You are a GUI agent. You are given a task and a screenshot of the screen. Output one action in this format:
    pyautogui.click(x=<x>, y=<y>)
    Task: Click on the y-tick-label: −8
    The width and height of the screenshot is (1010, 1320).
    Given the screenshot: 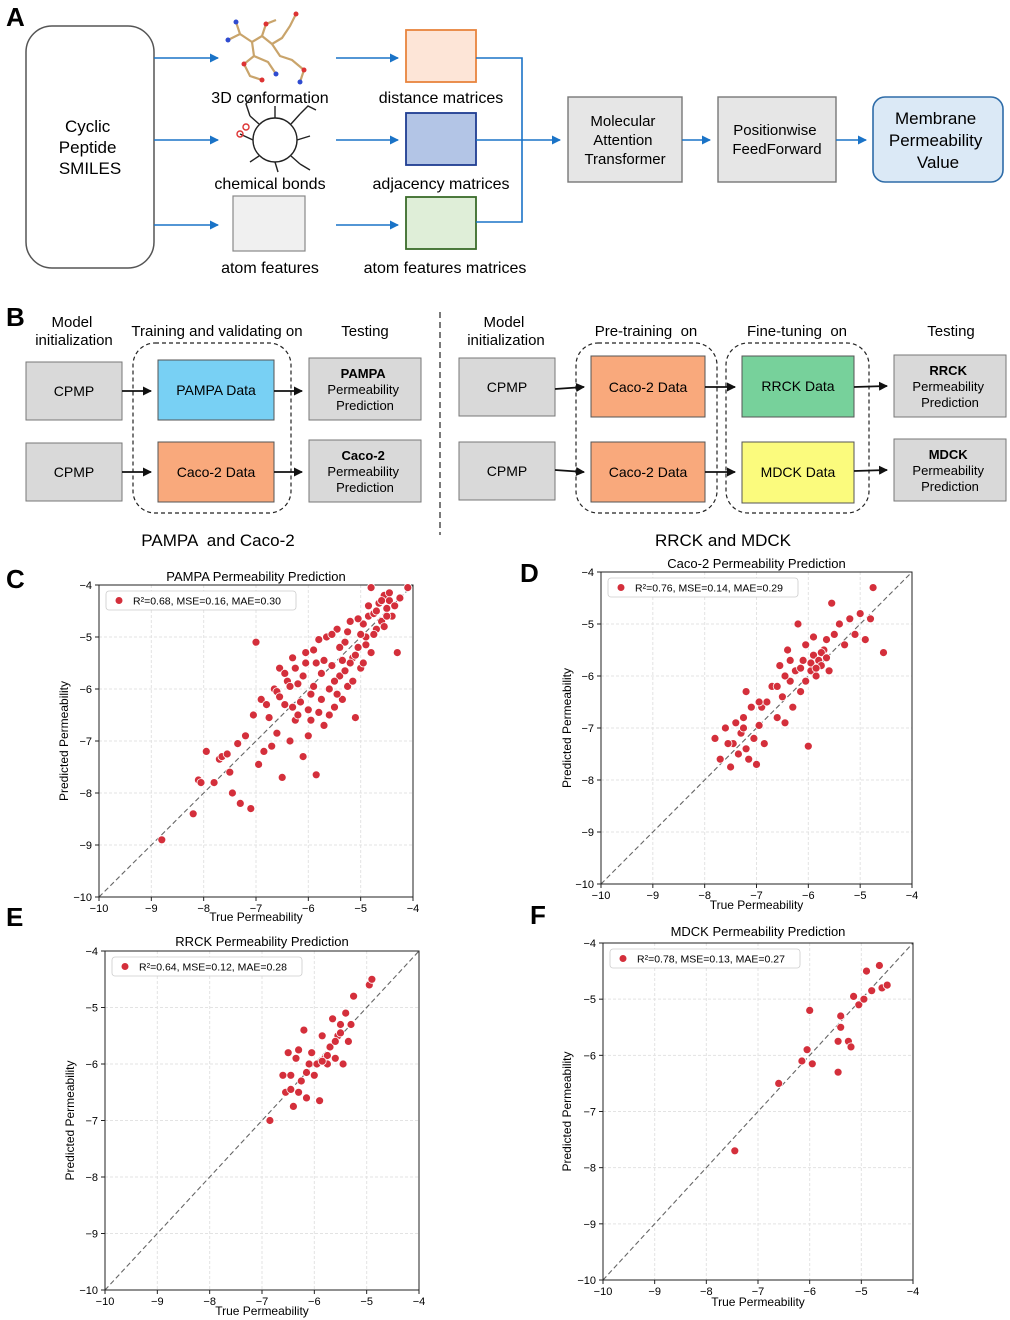 What is the action you would take?
    pyautogui.click(x=589, y=1169)
    